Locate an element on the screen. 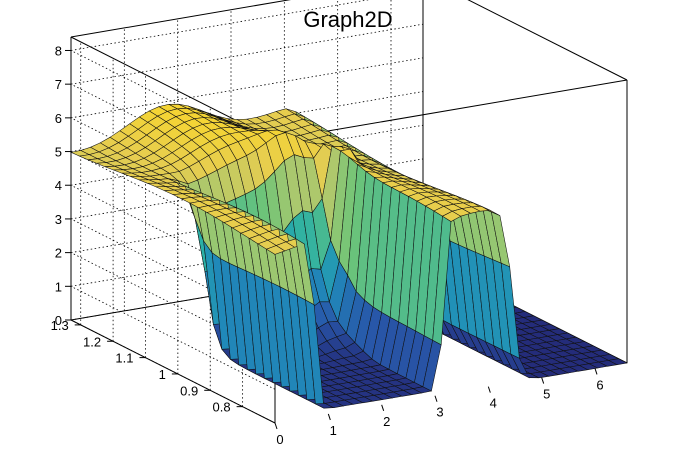 This screenshot has height=472, width=696. z-tick-label: 3 is located at coordinates (58, 219).